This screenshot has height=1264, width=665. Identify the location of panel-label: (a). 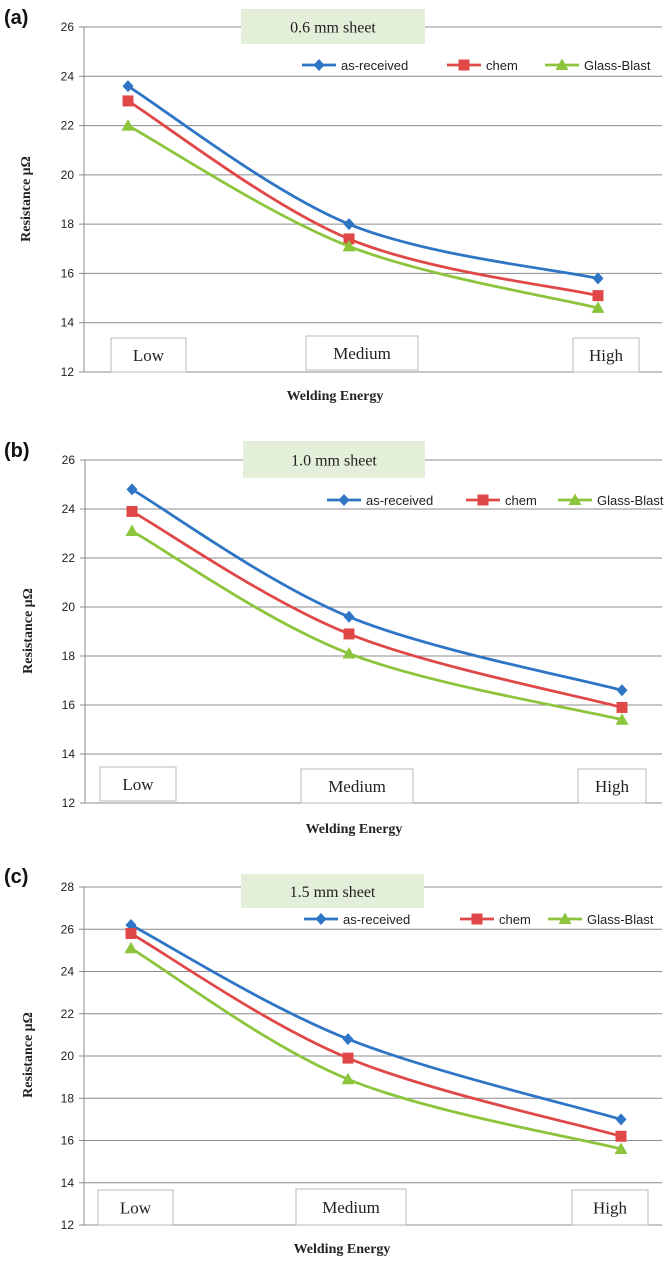
(16, 18).